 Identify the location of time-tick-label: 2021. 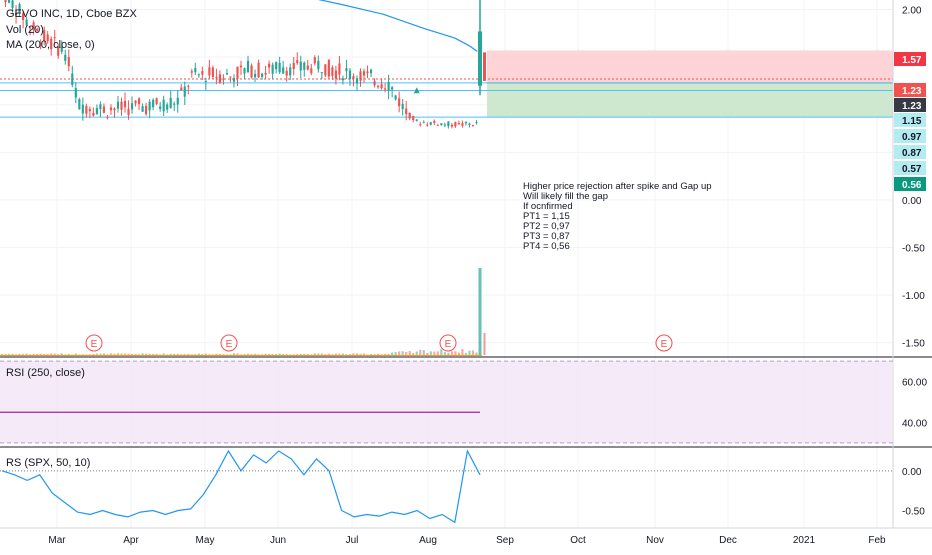
(804, 540).